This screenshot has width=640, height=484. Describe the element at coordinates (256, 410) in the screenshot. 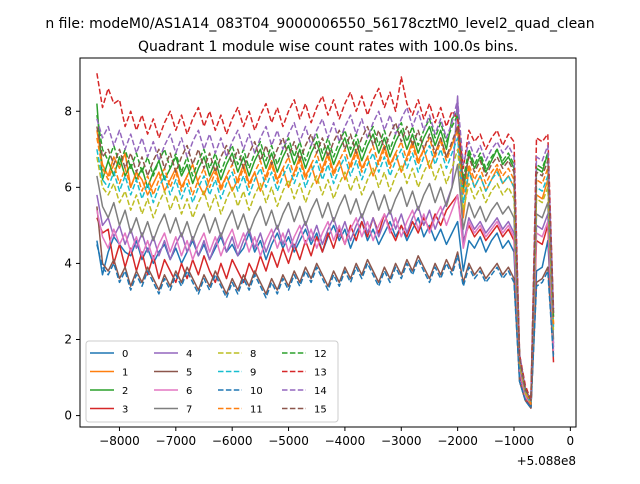

I see `legend-label-11: 11` at that location.